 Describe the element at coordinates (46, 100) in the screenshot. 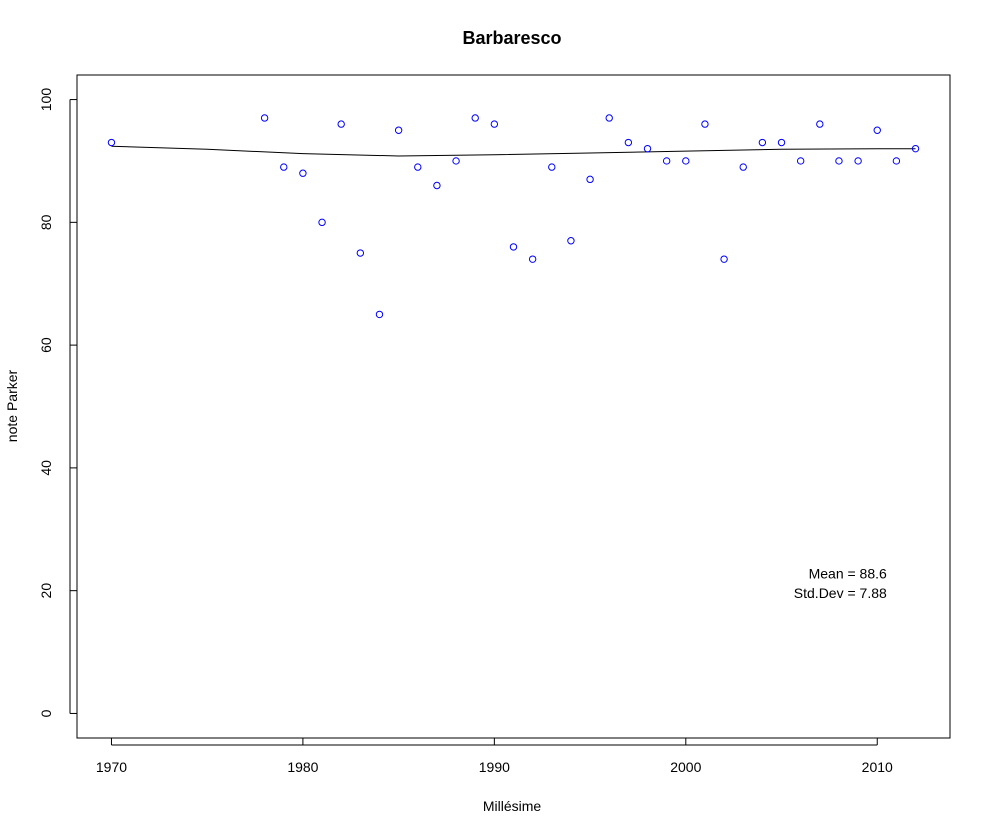

I see `y-tick-label: 100` at that location.